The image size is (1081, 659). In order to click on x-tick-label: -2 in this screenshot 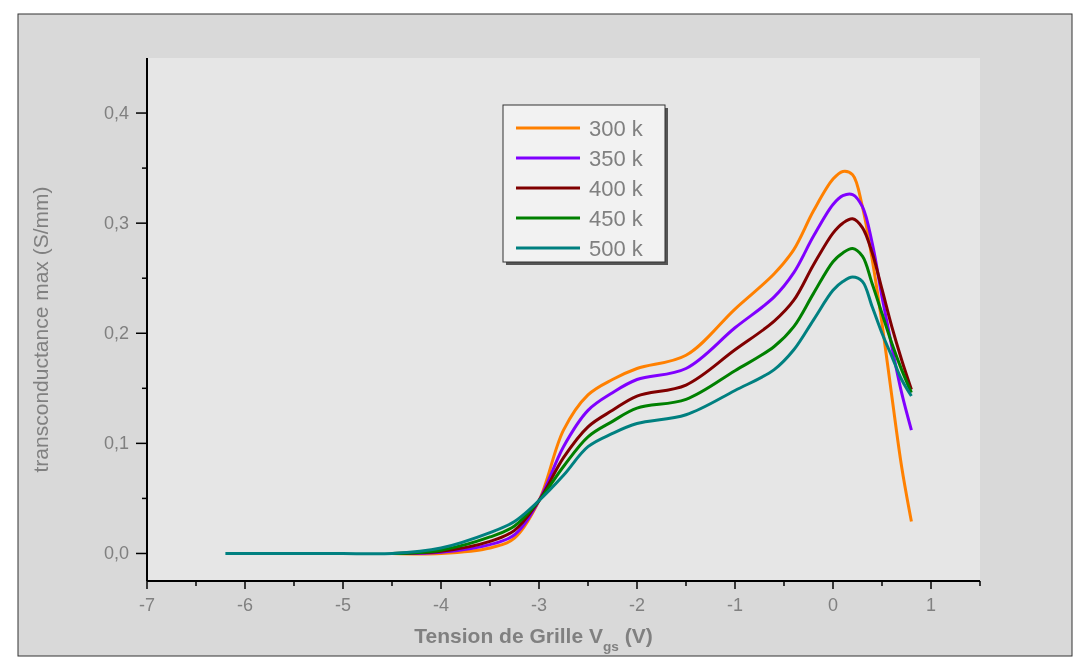, I will do `click(637, 605)`.